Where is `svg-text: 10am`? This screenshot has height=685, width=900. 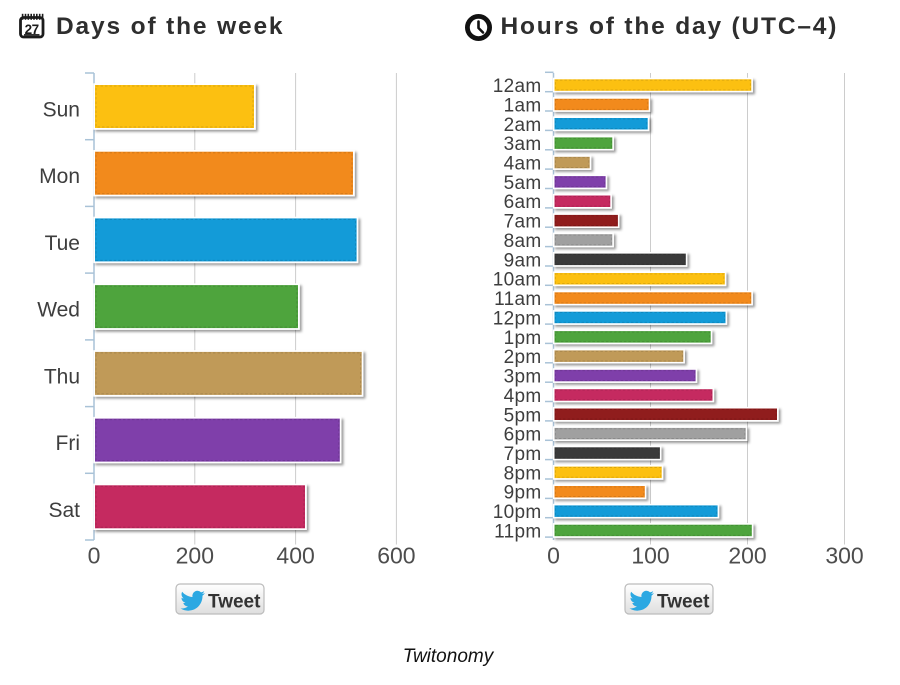
svg-text: 10am is located at coordinates (517, 280).